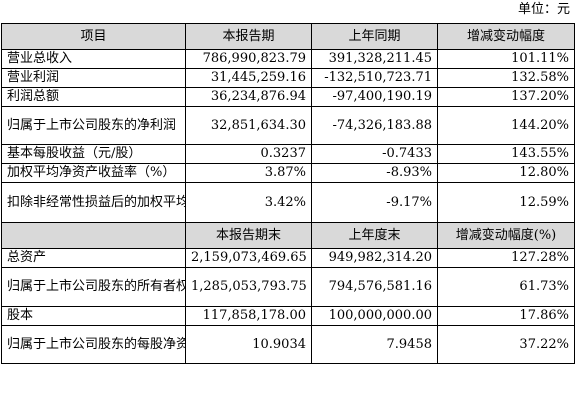  What do you see at coordinates (374, 344) in the screenshot?
I see `prior-value: 7.9458` at bounding box center [374, 344].